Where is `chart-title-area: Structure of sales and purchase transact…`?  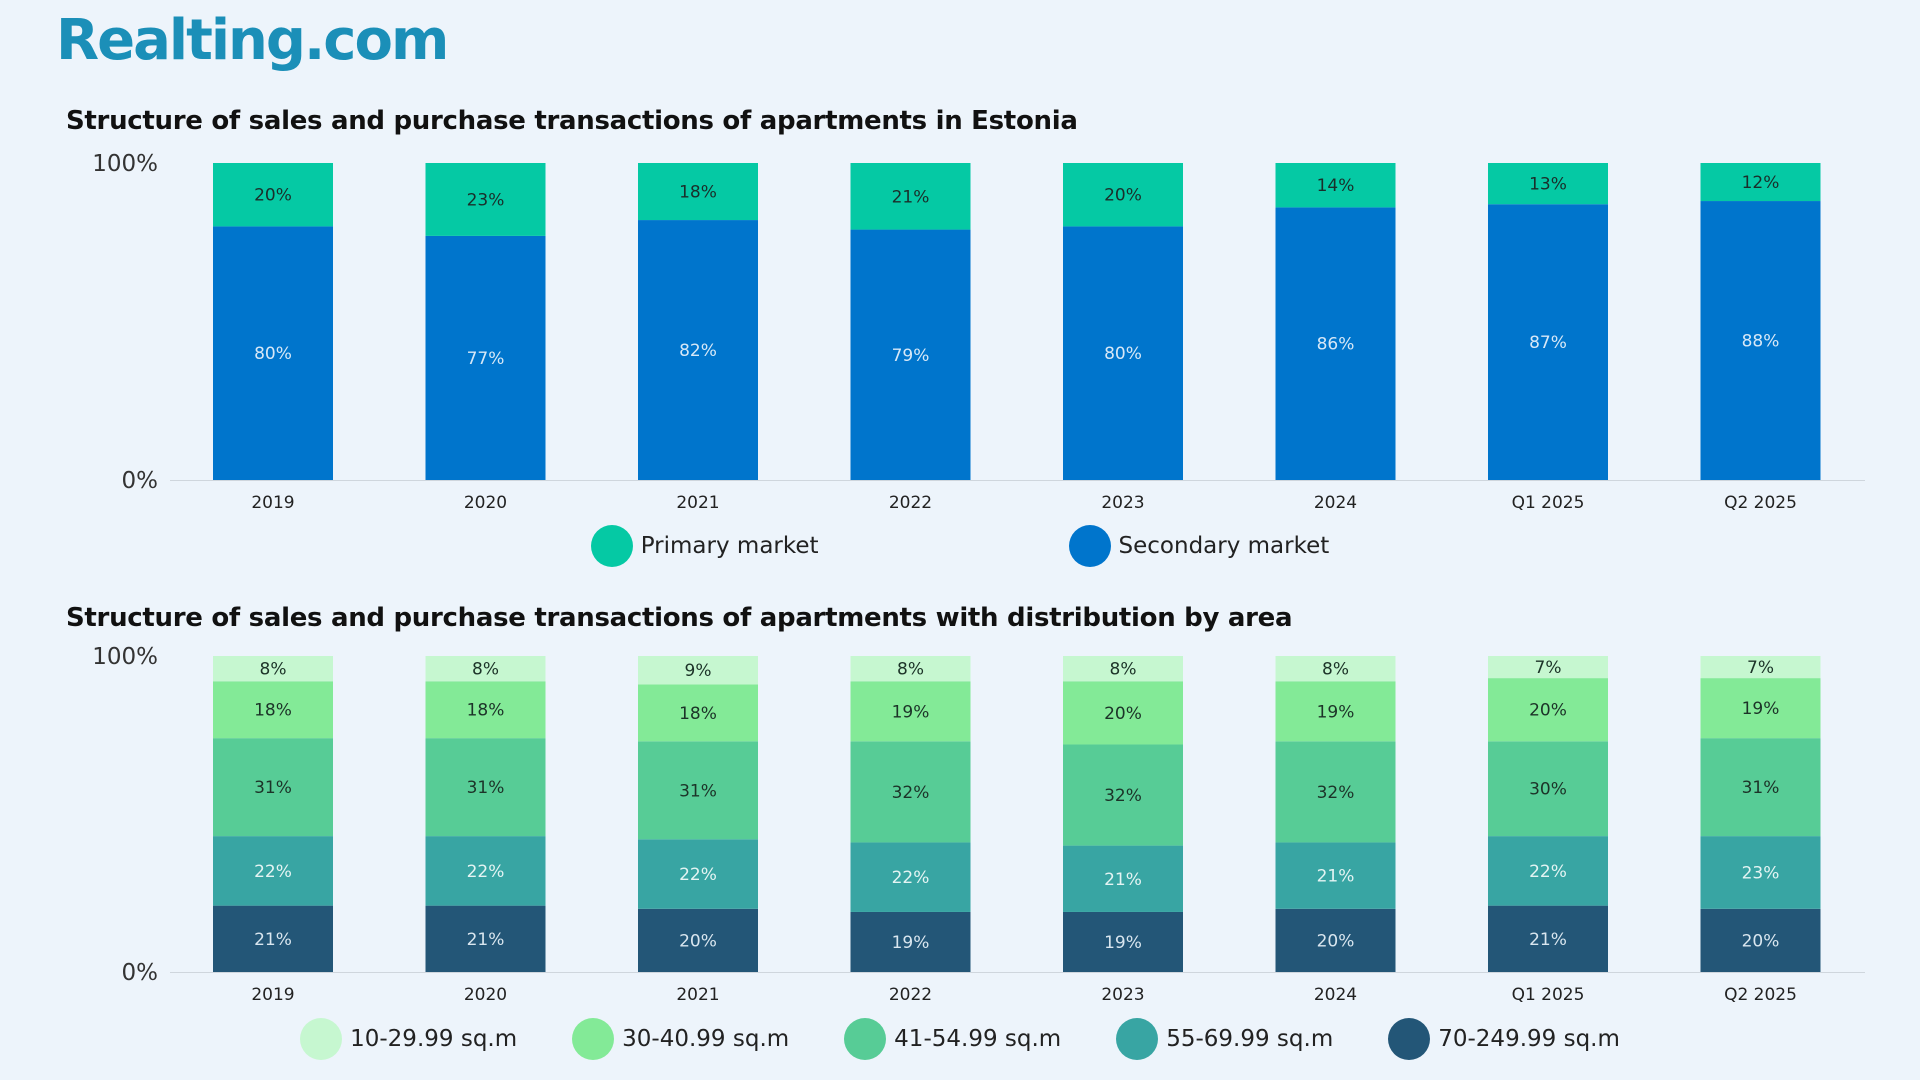
chart-title-area: Structure of sales and purchase transact… is located at coordinates (679, 618).